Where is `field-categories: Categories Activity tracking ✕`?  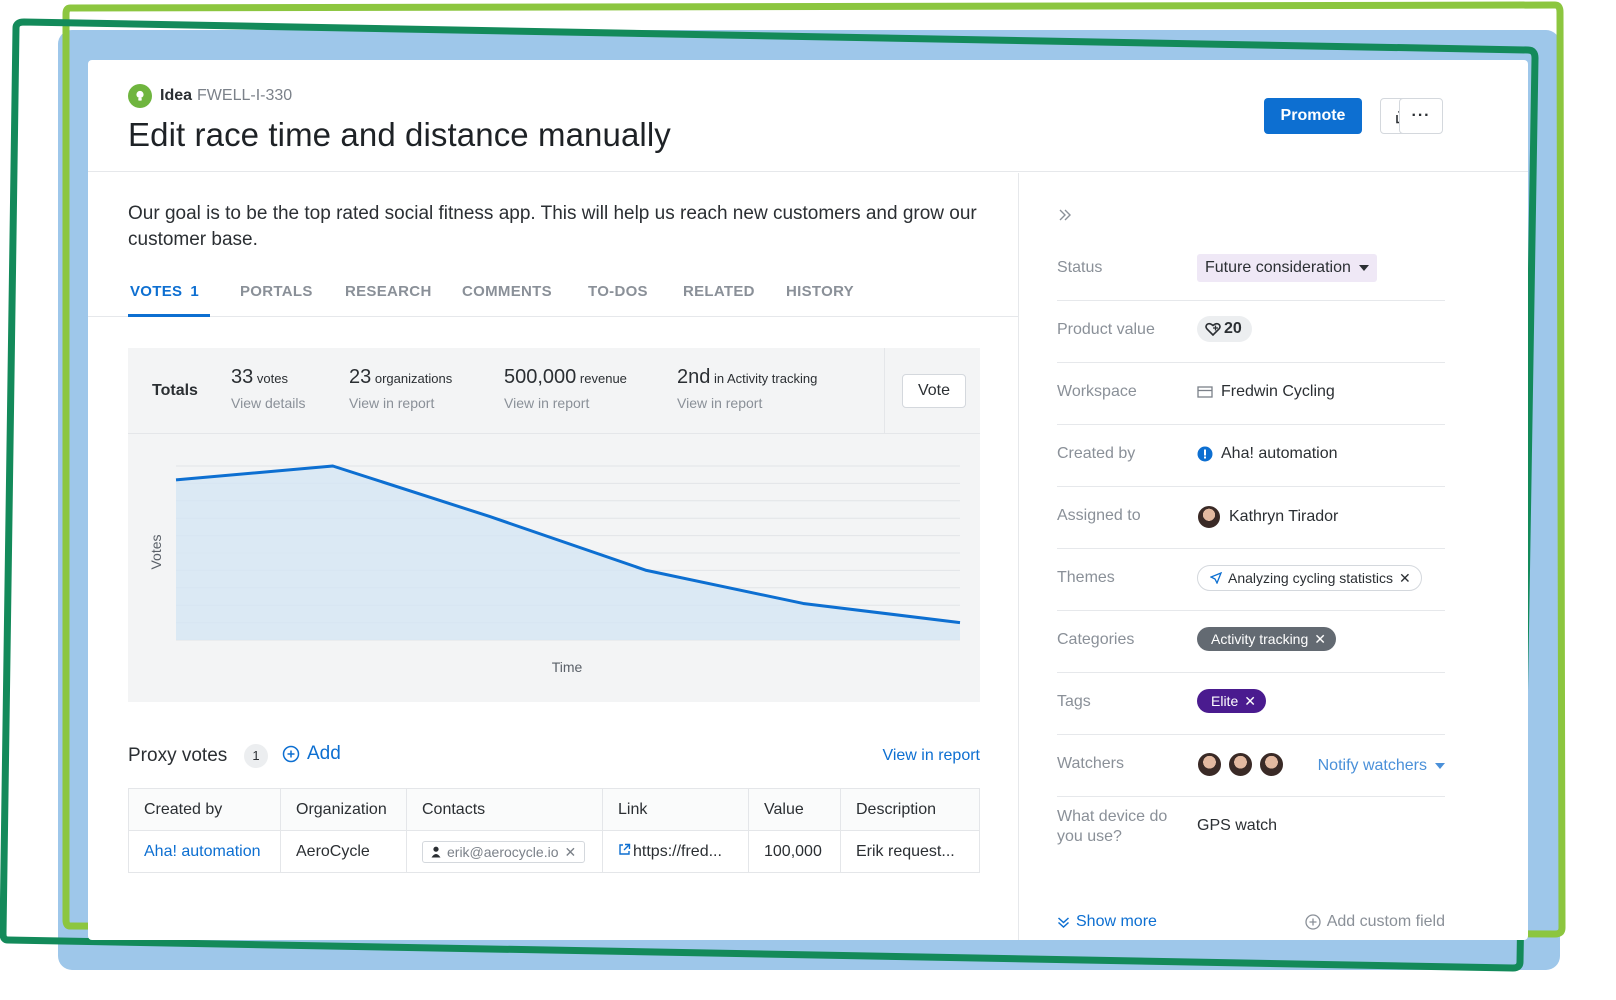
field-categories: Categories Activity tracking ✕ is located at coordinates (1251, 642).